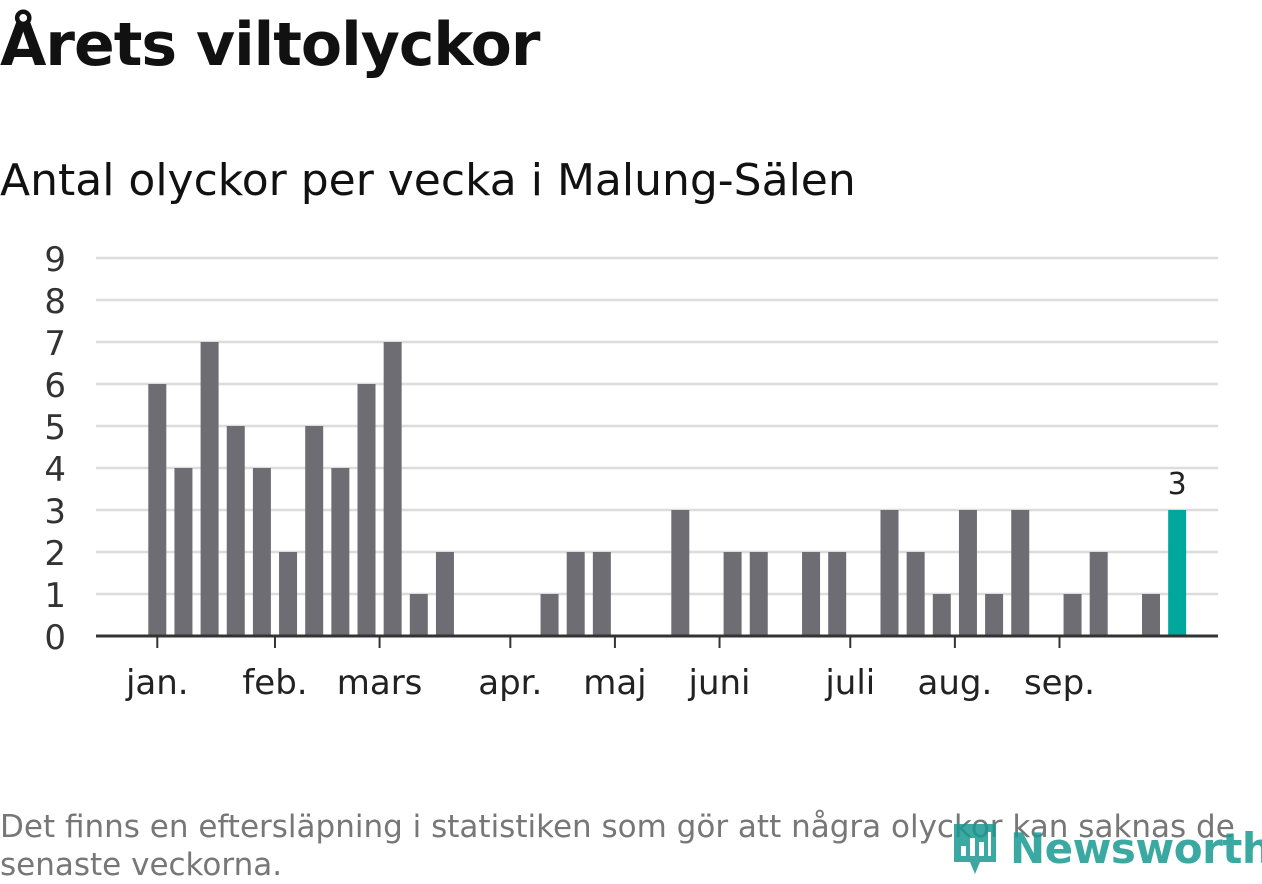 The image size is (1262, 884). What do you see at coordinates (1059, 683) in the screenshot?
I see `x-tick-label: sep.` at bounding box center [1059, 683].